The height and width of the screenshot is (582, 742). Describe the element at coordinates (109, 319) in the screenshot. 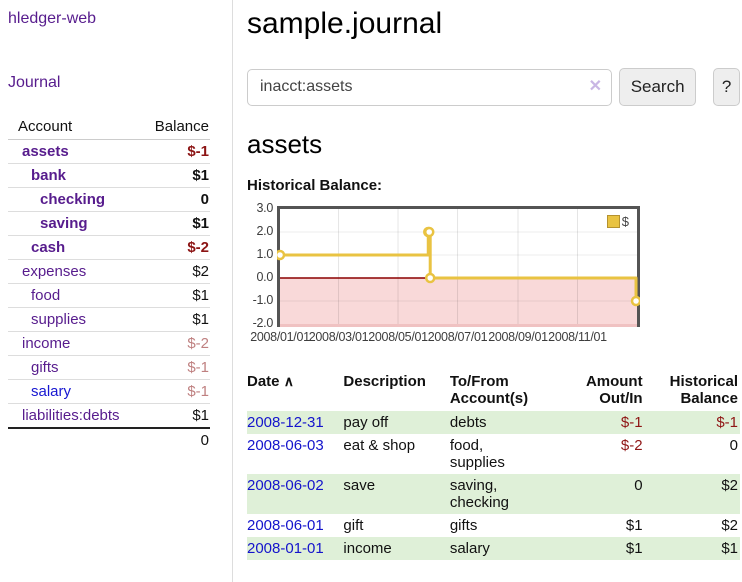

I see `account-row: supplies $1` at that location.